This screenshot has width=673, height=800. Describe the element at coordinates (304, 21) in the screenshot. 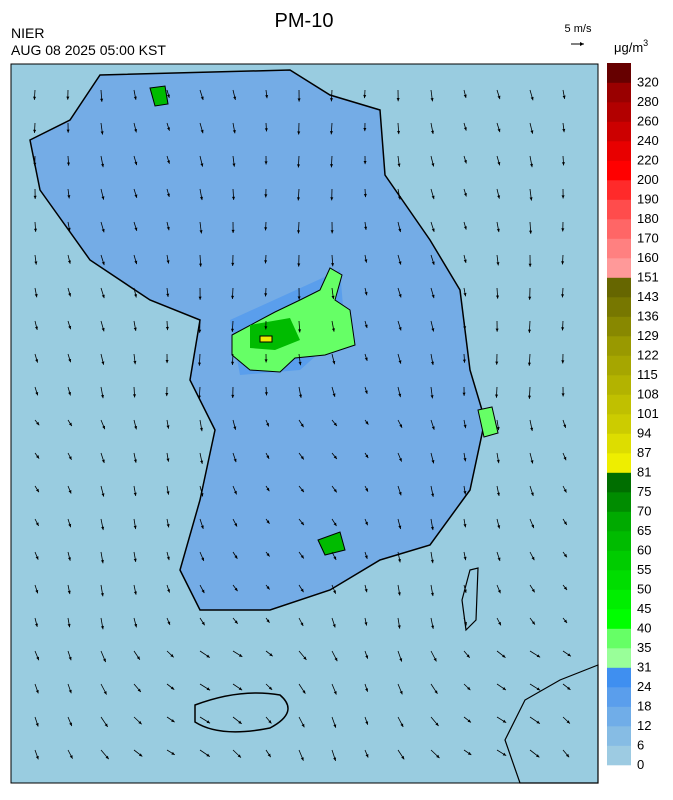

I see `title: PM-10` at that location.